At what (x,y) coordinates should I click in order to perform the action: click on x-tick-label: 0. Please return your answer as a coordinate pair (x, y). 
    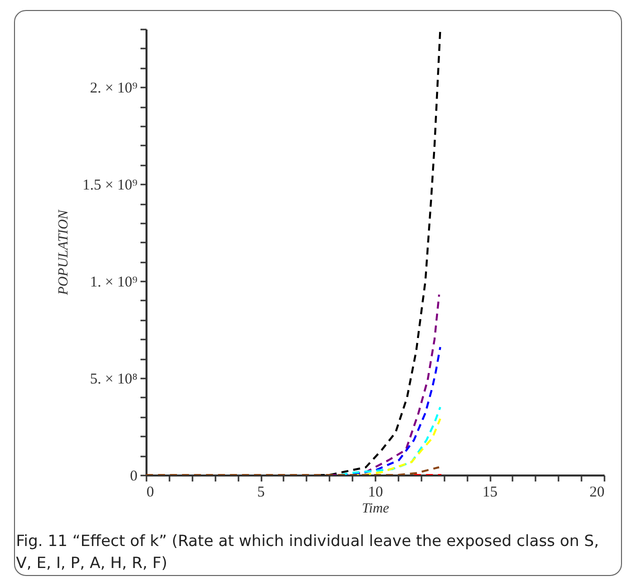
    Looking at the image, I should click on (150, 492).